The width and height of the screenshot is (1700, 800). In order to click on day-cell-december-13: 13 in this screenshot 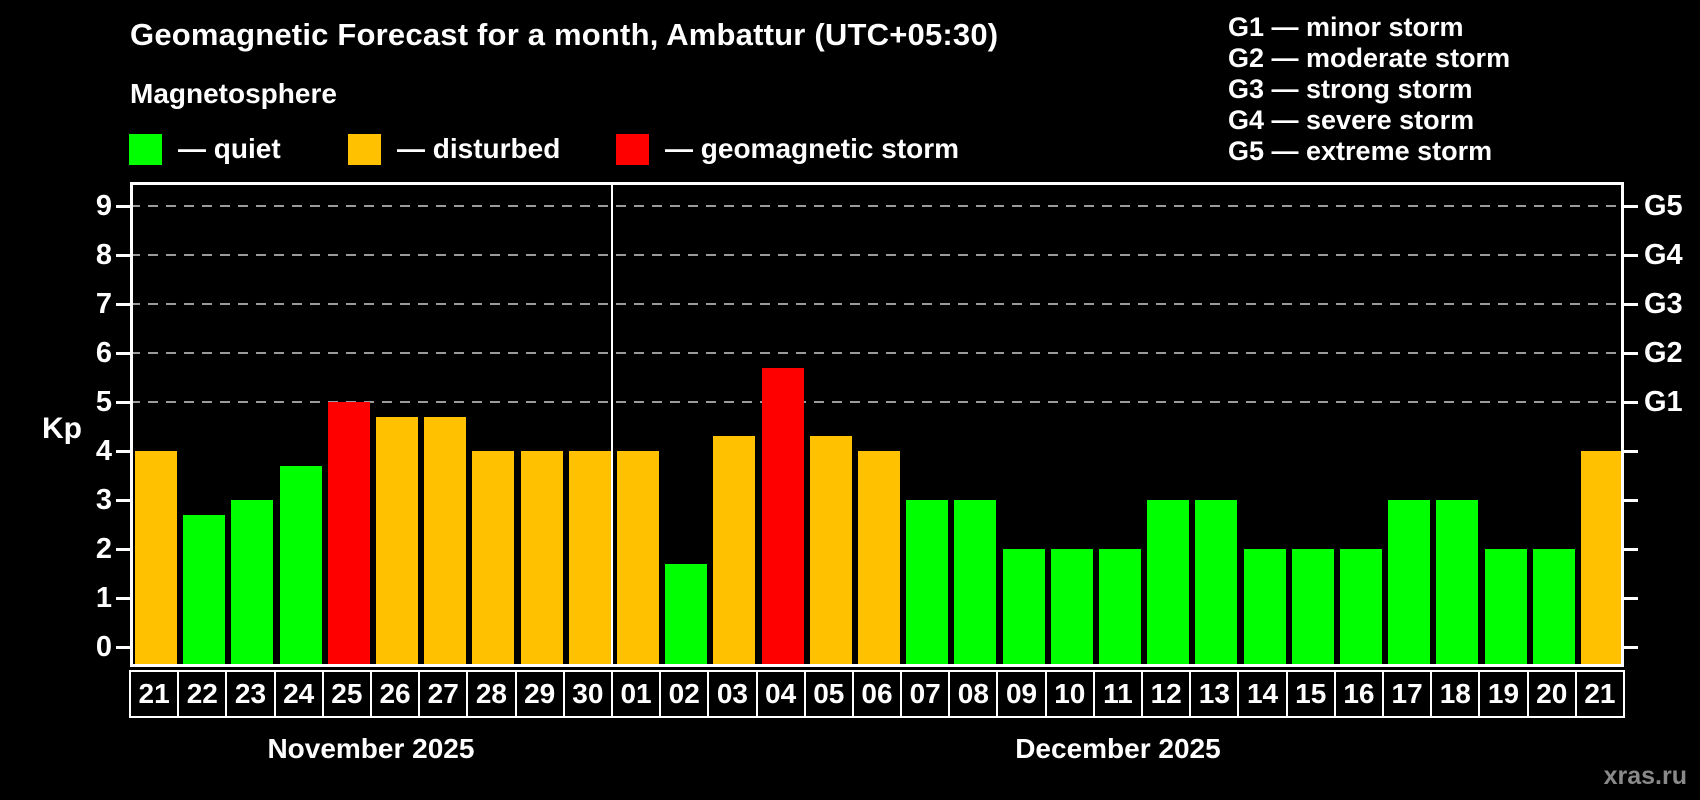, I will do `click(1214, 694)`.